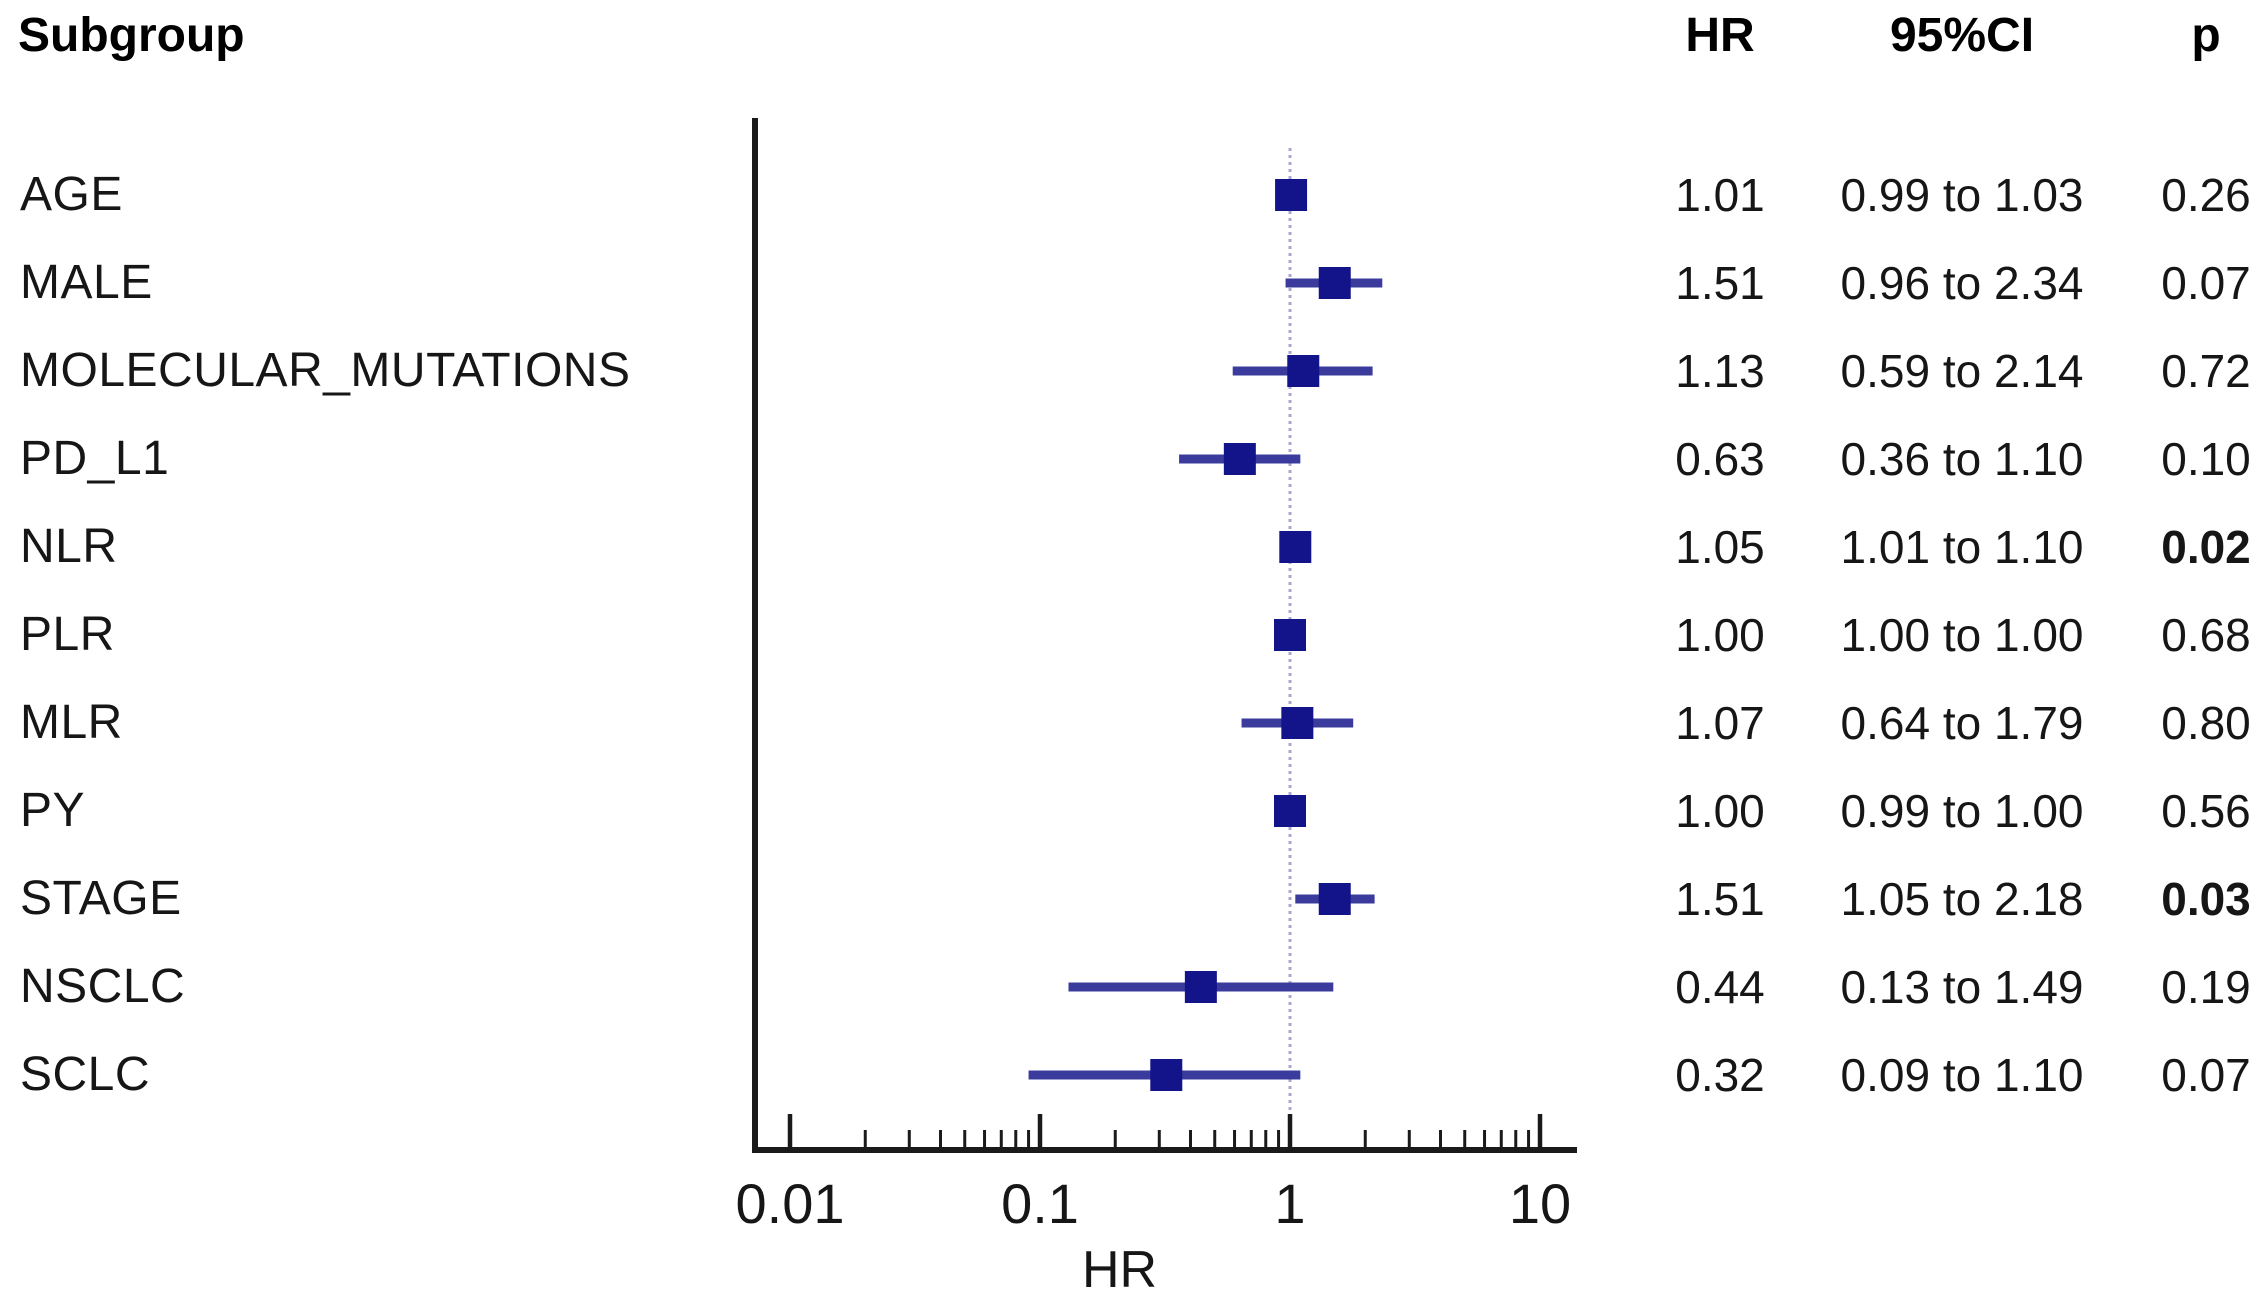 Image resolution: width=2266 pixels, height=1307 pixels. Describe the element at coordinates (1290, 635) in the screenshot. I see `hr-marker-plr` at that location.